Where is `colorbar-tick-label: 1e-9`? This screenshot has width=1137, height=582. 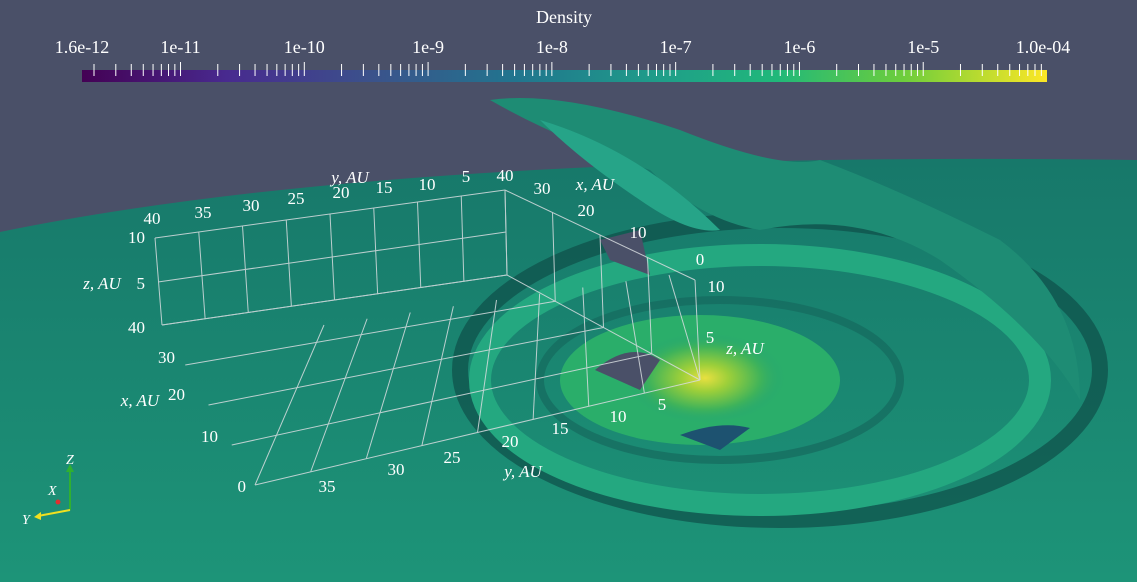 colorbar-tick-label: 1e-9 is located at coordinates (428, 47).